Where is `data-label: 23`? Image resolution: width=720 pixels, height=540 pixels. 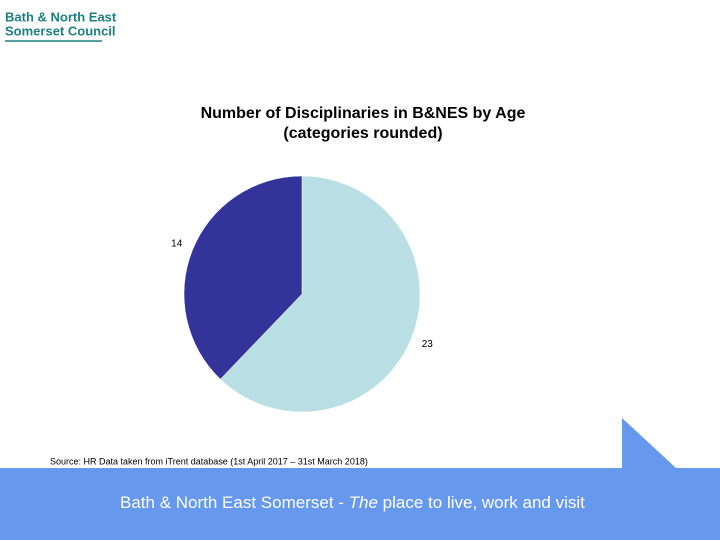 data-label: 23 is located at coordinates (428, 344).